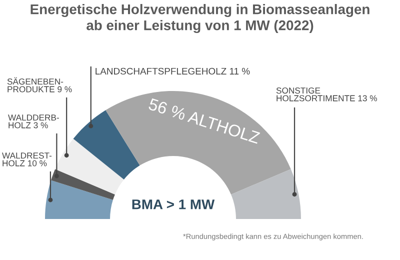 The width and height of the screenshot is (400, 260). Describe the element at coordinates (173, 205) in the screenshot. I see `text: BMA > 1 MW` at that location.